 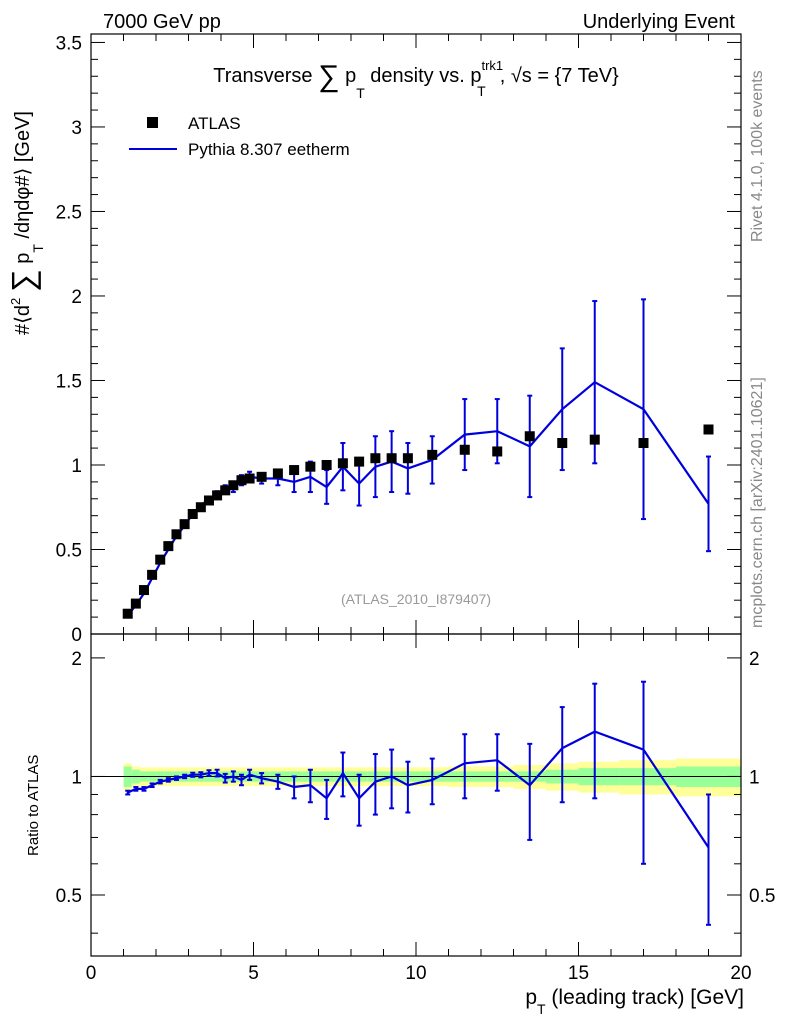 I want to click on legend-label-atlas: ATLAS, so click(x=214, y=123).